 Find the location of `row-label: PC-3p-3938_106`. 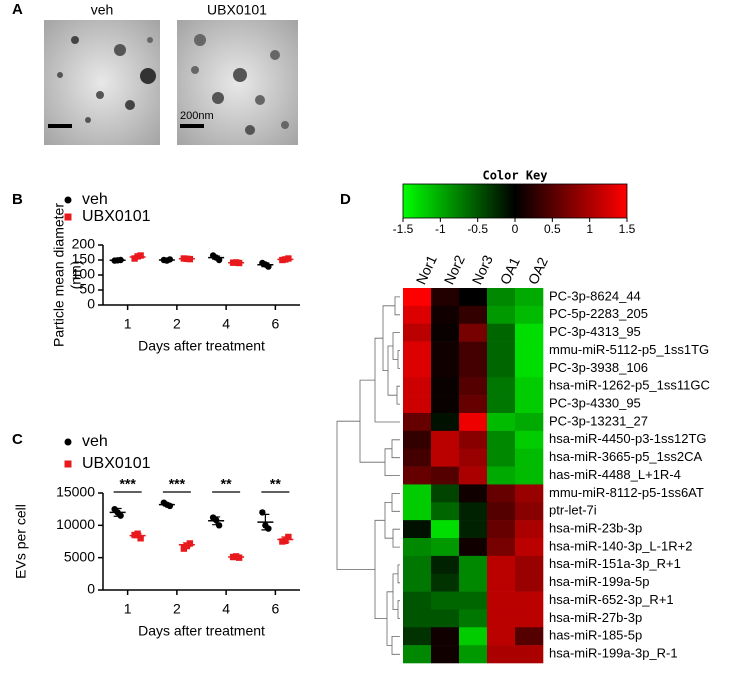

row-label: PC-3p-3938_106 is located at coordinates (598, 367).